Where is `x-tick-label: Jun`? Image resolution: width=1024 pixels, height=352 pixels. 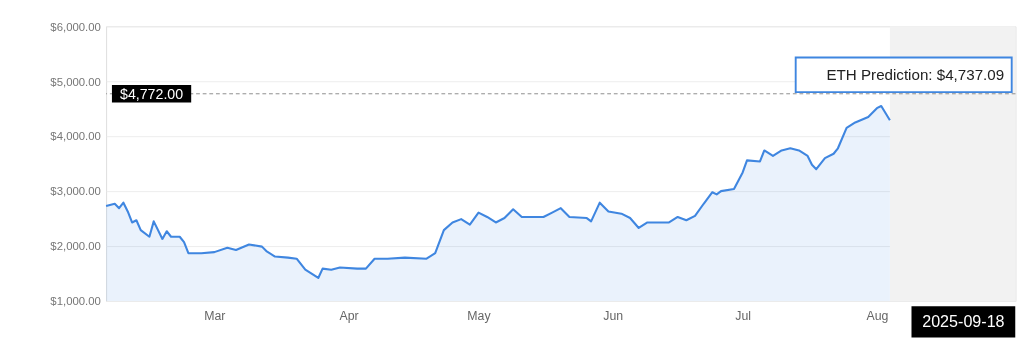 x-tick-label: Jun is located at coordinates (613, 316).